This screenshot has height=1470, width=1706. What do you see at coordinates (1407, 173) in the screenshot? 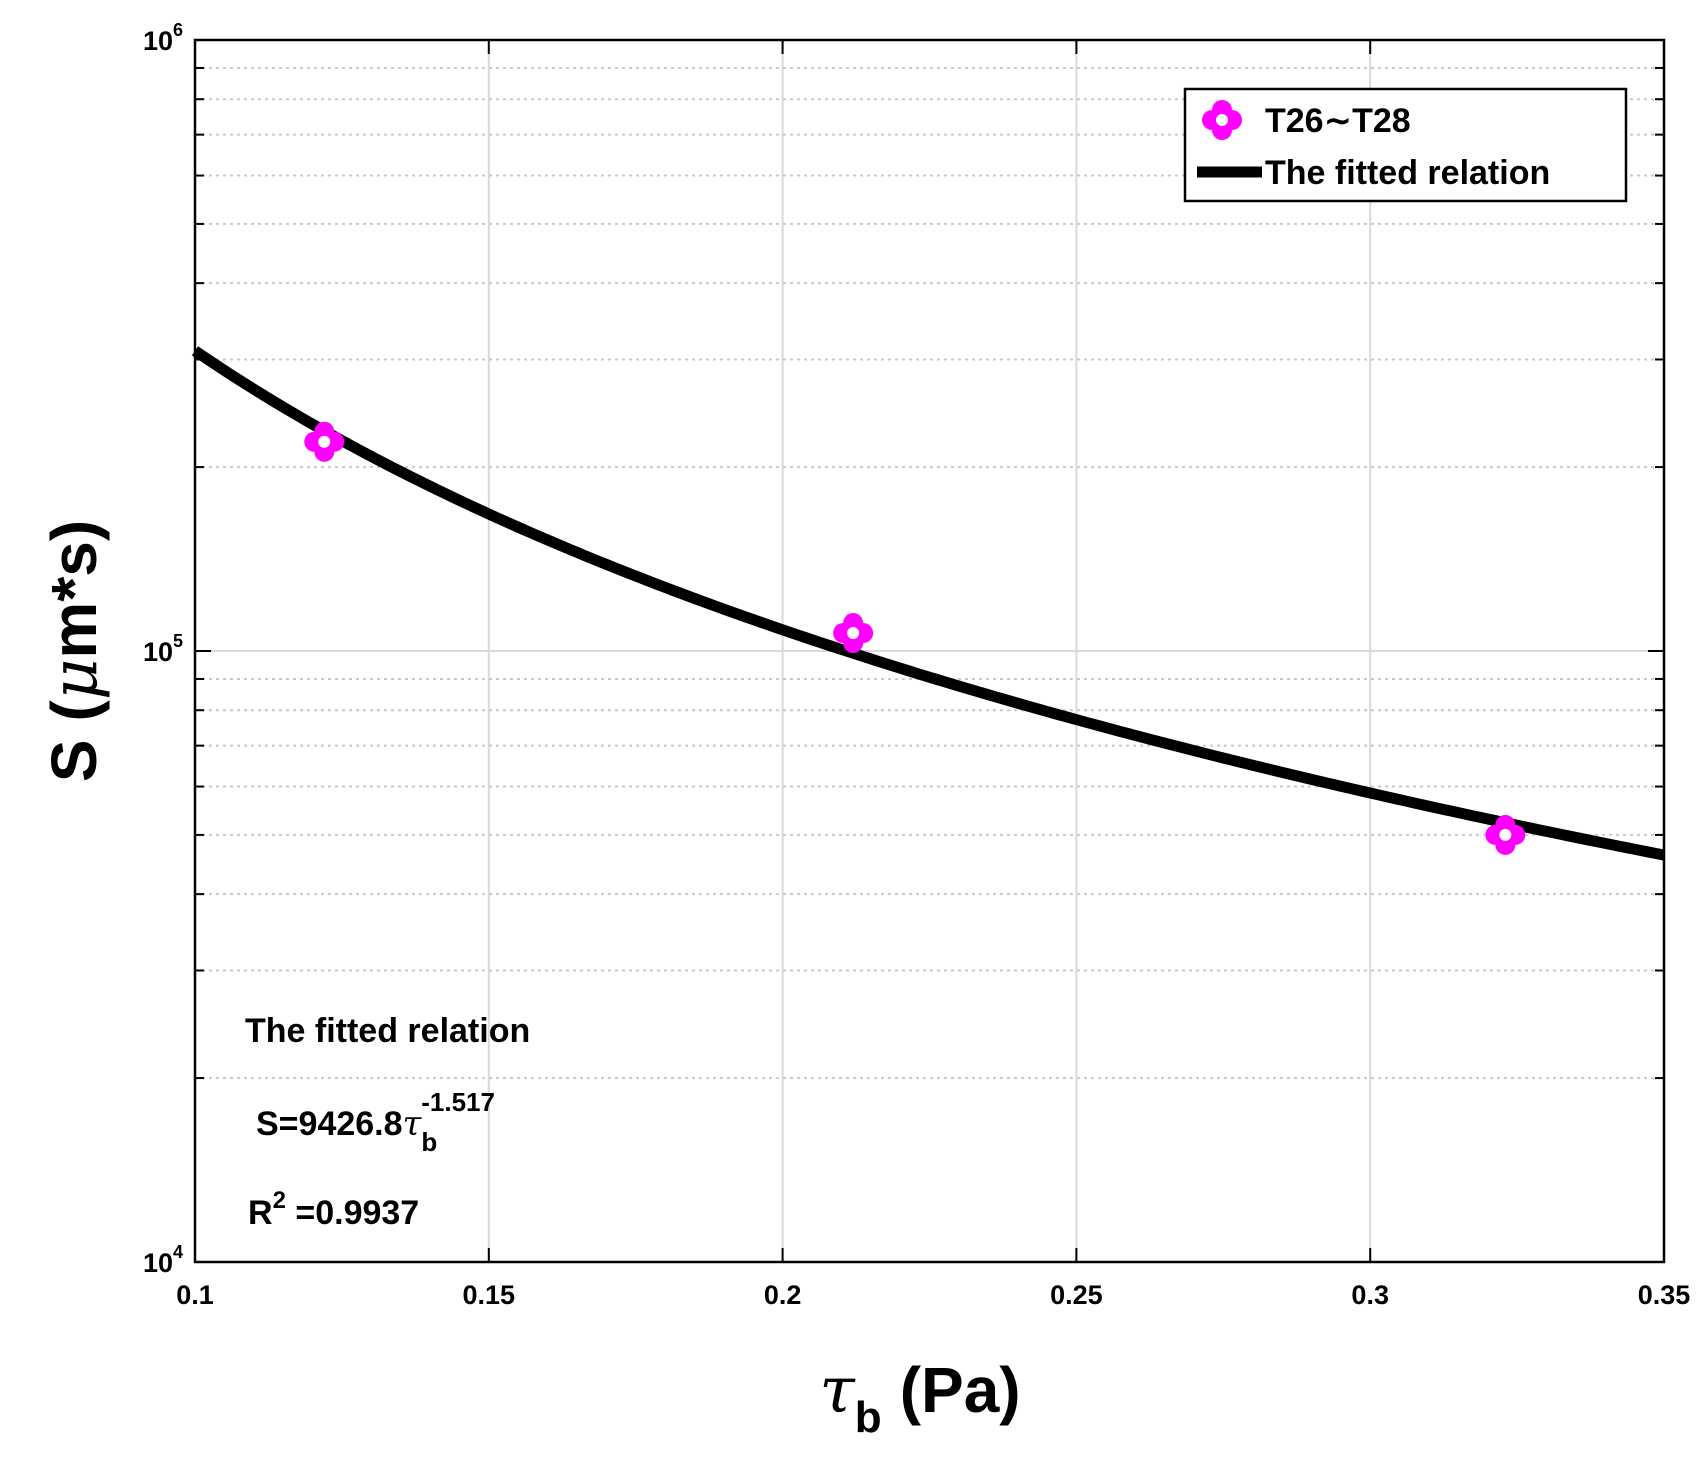
I see `legend-label-fit: The fitted relation` at bounding box center [1407, 173].